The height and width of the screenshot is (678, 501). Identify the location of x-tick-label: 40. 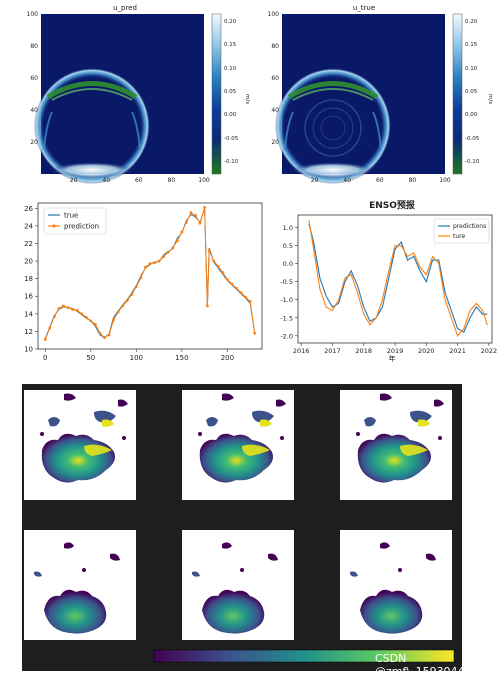
(347, 180).